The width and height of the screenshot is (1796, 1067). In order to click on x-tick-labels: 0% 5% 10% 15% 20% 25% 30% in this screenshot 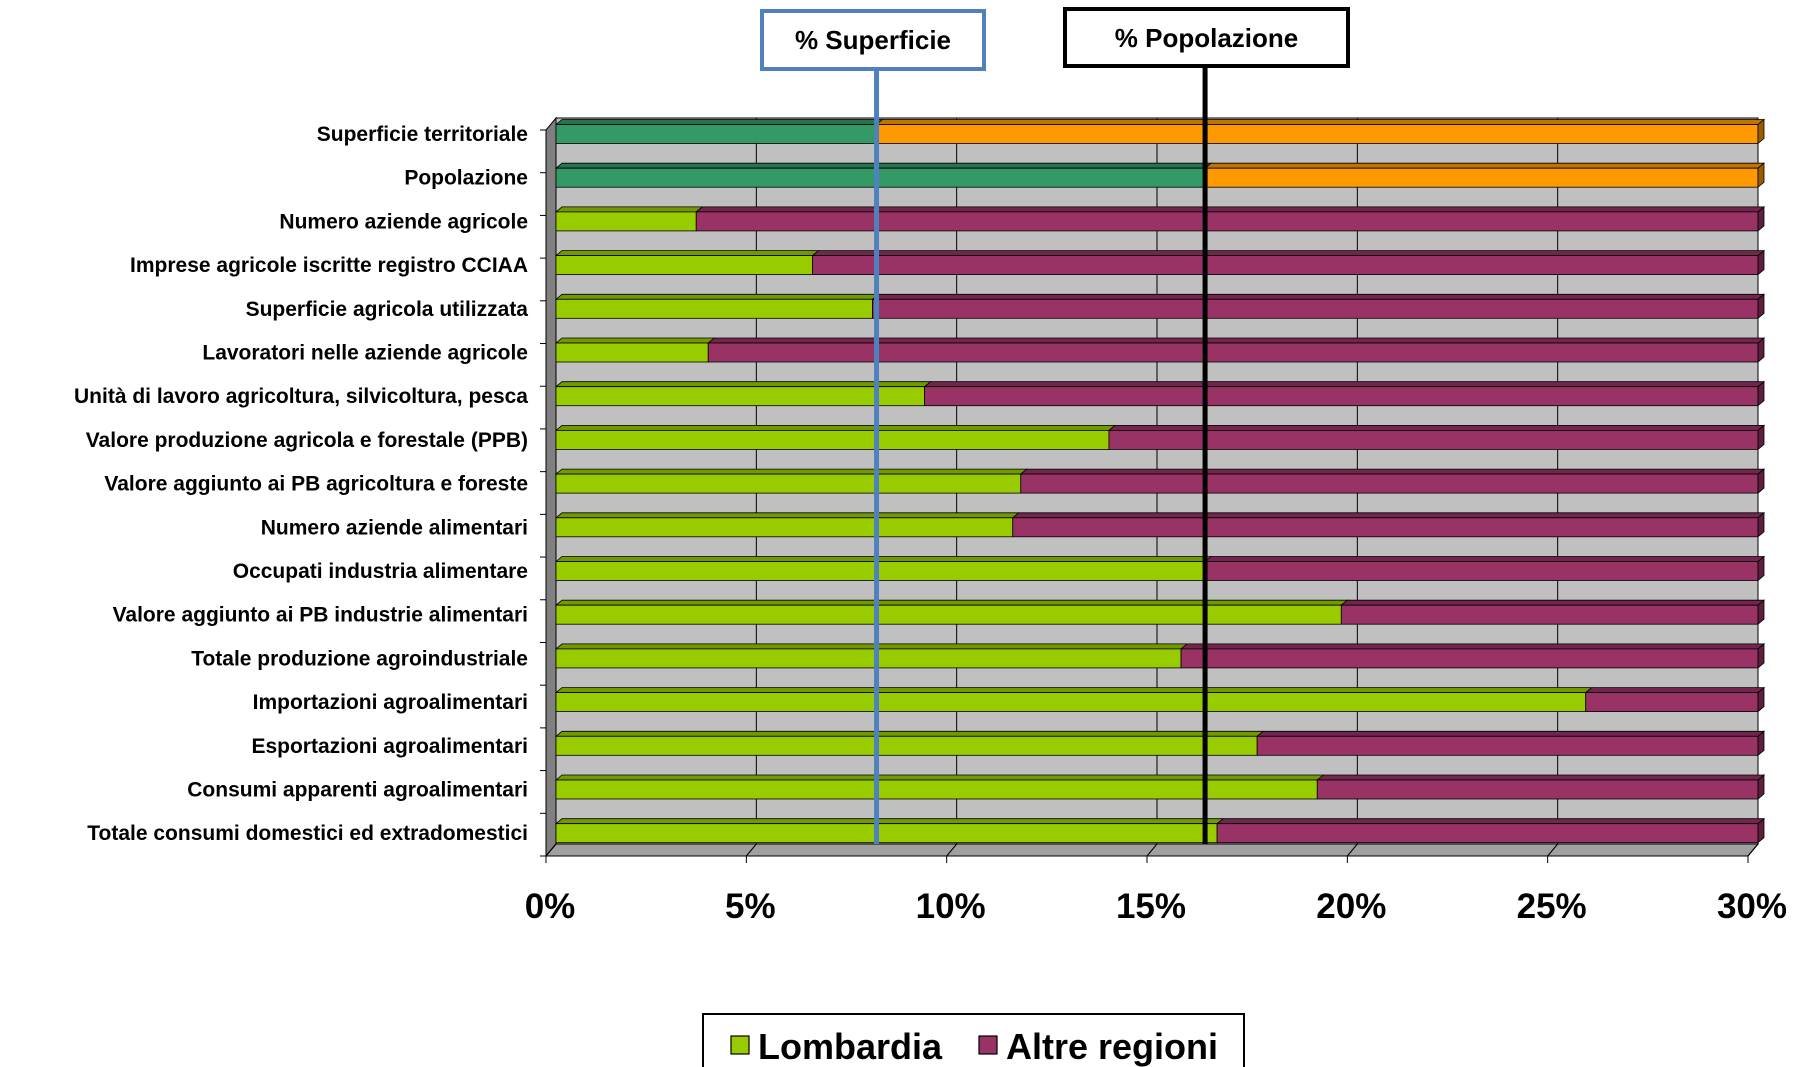, I will do `click(1156, 906)`.